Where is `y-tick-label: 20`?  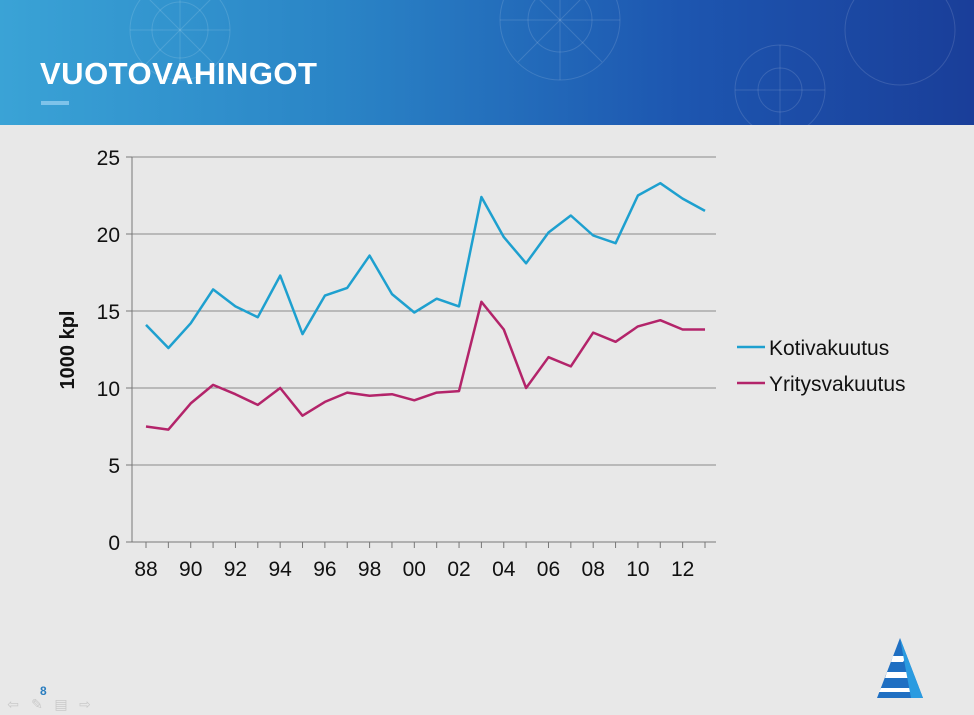
y-tick-label: 20 is located at coordinates (108, 235).